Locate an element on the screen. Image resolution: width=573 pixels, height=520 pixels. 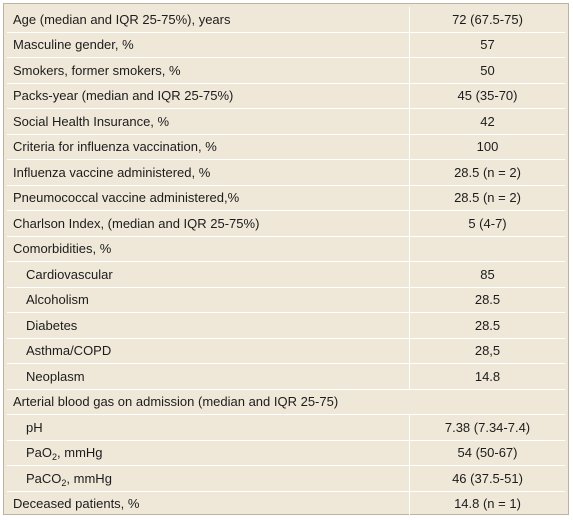
row-value: 57 is located at coordinates (487, 45).